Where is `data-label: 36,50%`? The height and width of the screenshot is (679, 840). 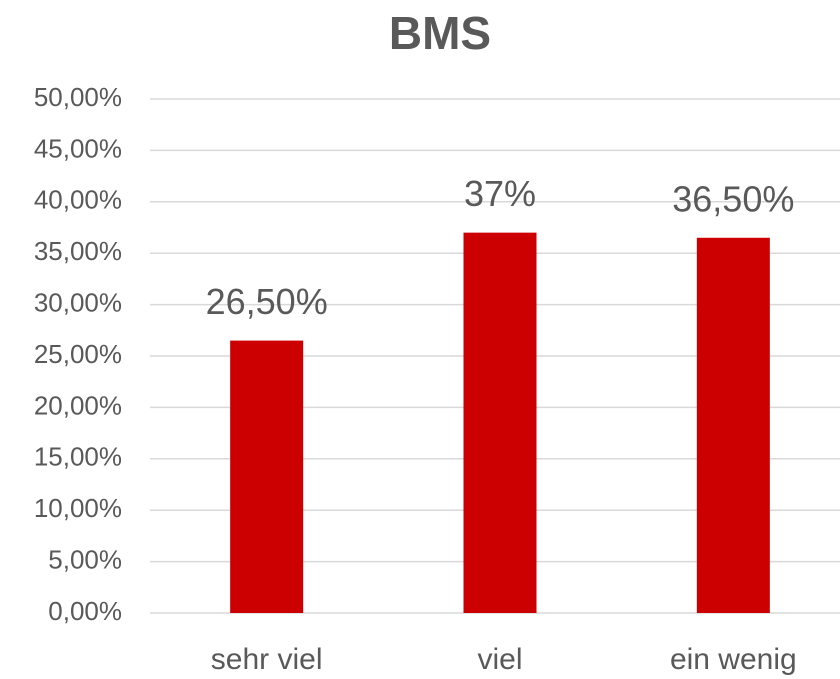 data-label: 36,50% is located at coordinates (733, 198).